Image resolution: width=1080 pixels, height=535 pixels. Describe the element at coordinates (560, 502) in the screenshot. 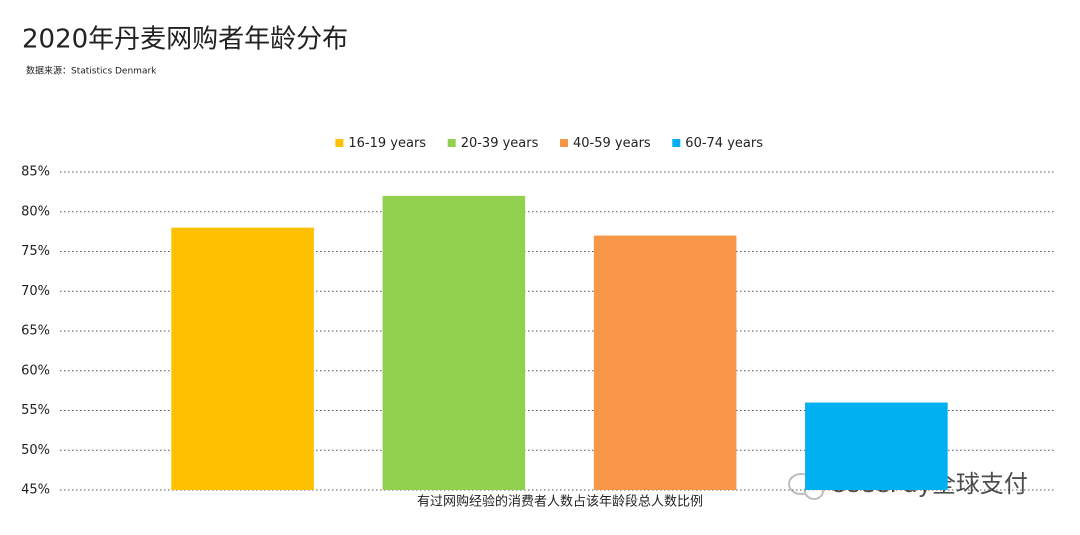

I see `x-axis-label: 有过网购经验的消费者人数占该年龄段总人数比例` at that location.